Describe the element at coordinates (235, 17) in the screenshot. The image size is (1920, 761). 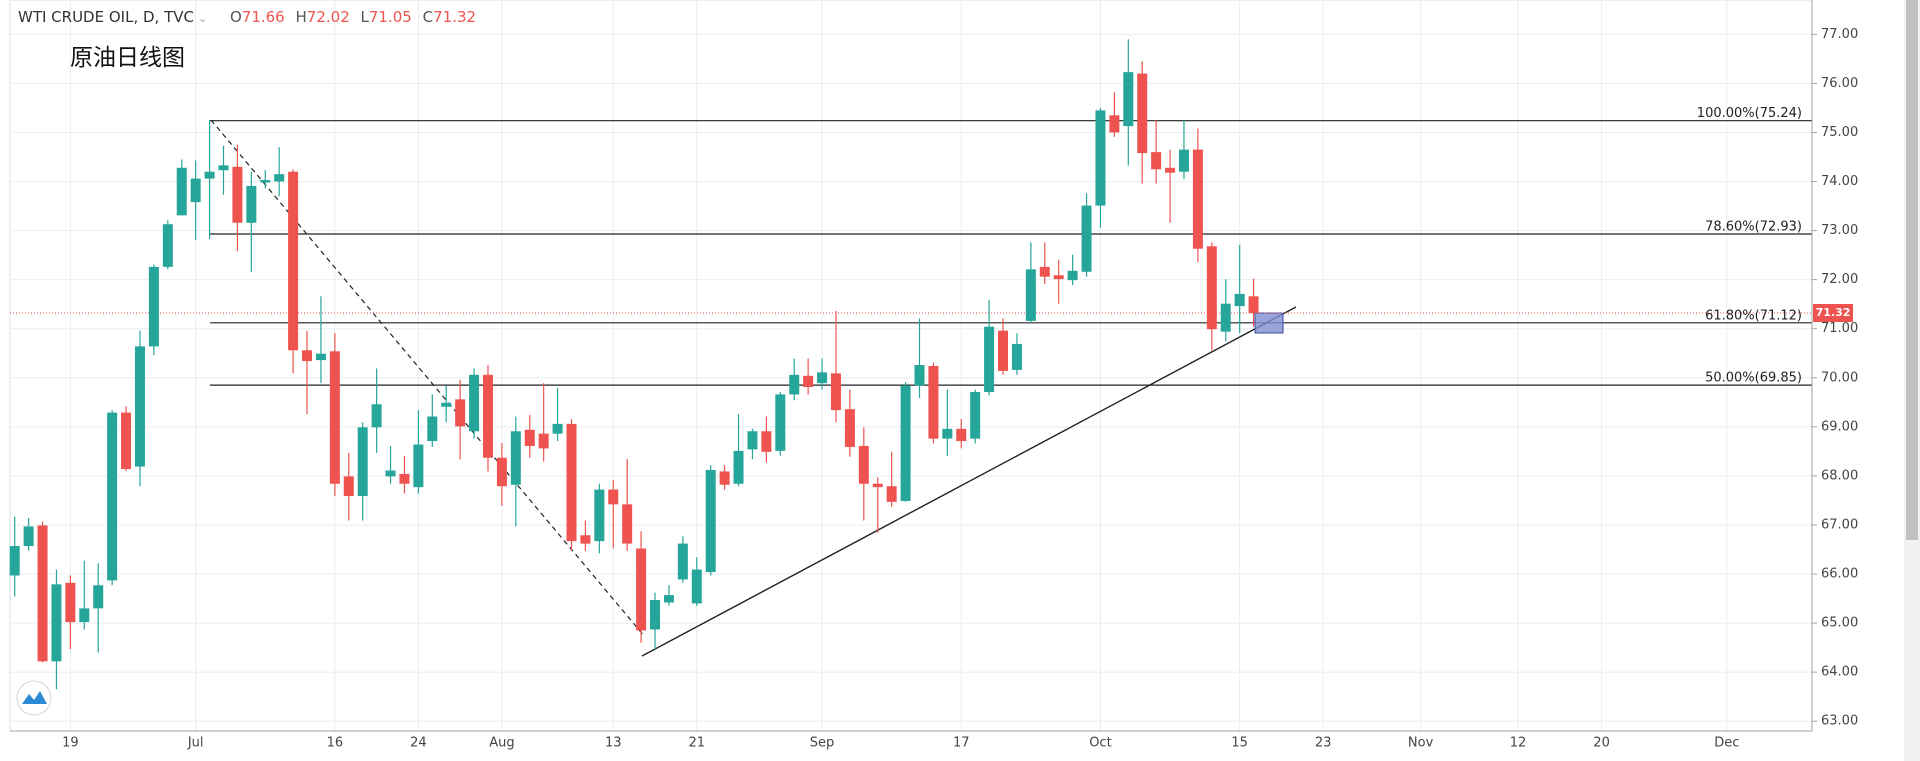
I see `ohlc-key: O` at that location.